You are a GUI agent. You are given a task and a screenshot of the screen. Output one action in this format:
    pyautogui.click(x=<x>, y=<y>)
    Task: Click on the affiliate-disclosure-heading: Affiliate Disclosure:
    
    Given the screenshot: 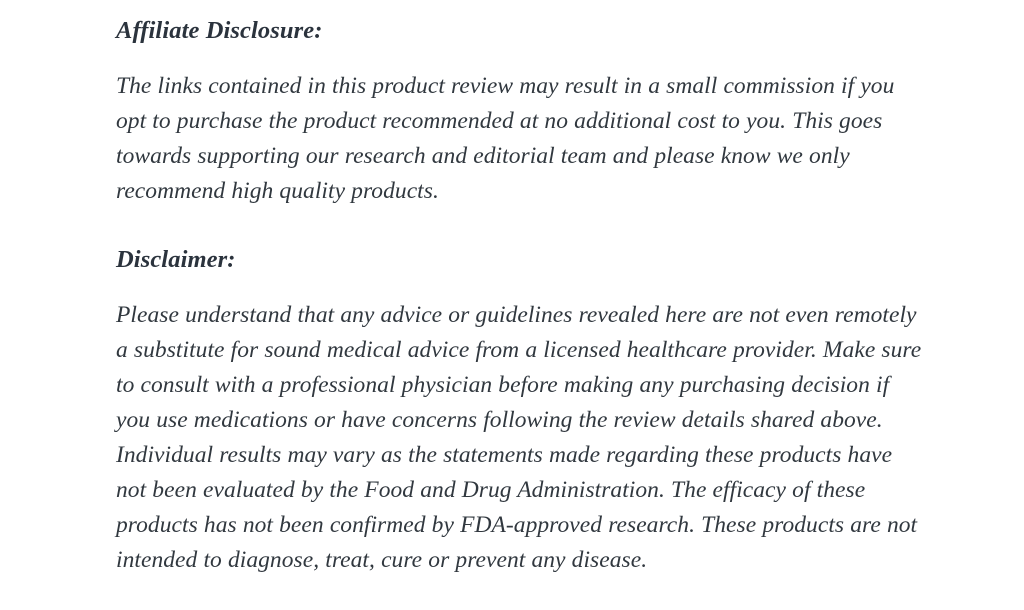 What is the action you would take?
    pyautogui.click(x=219, y=30)
    